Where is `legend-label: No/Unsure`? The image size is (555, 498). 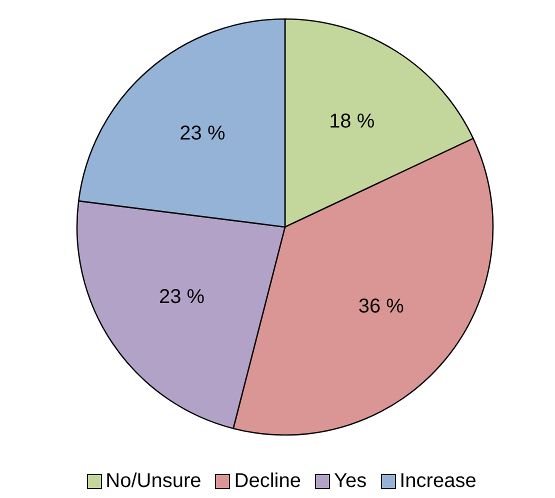
legend-label: No/Unsure is located at coordinates (154, 481).